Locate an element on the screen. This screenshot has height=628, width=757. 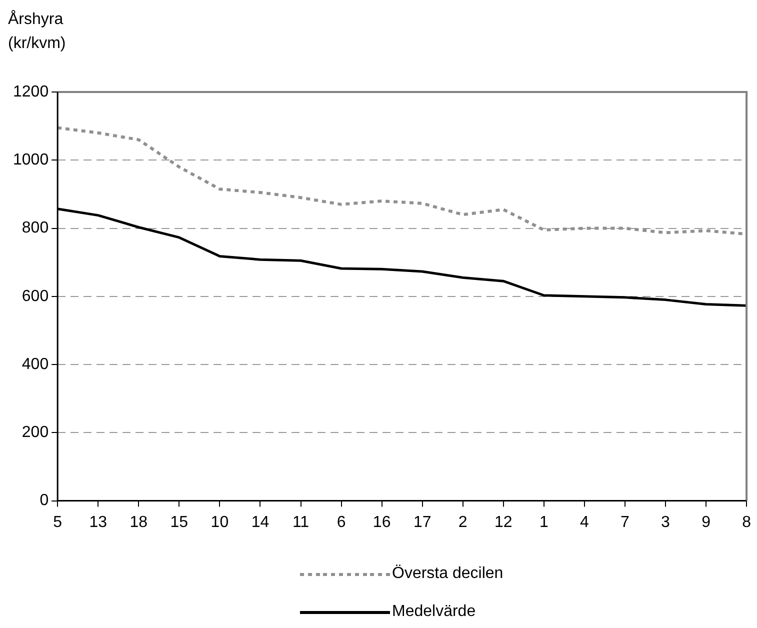
y-tick-label: 800 is located at coordinates (35, 228).